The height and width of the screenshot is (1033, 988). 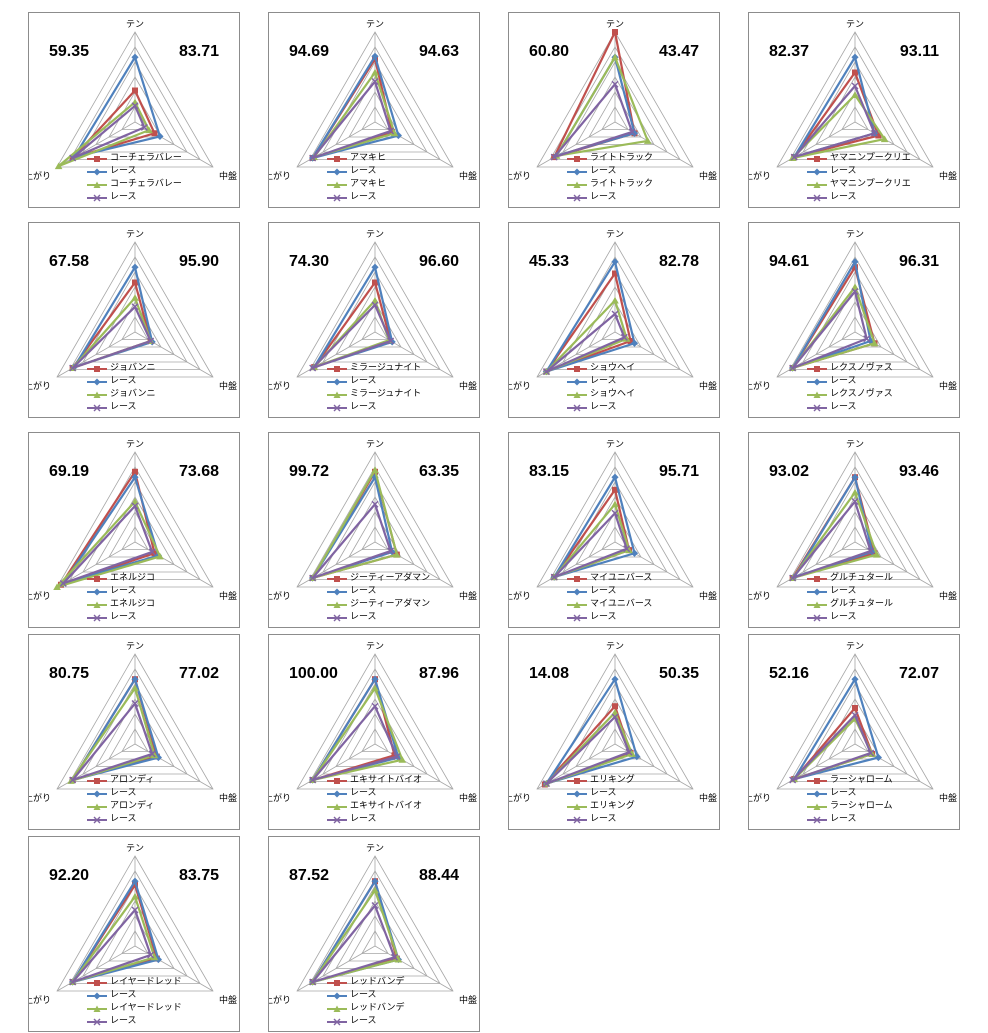 What do you see at coordinates (678, 471) in the screenshot?
I see `right-score: 95.71` at bounding box center [678, 471].